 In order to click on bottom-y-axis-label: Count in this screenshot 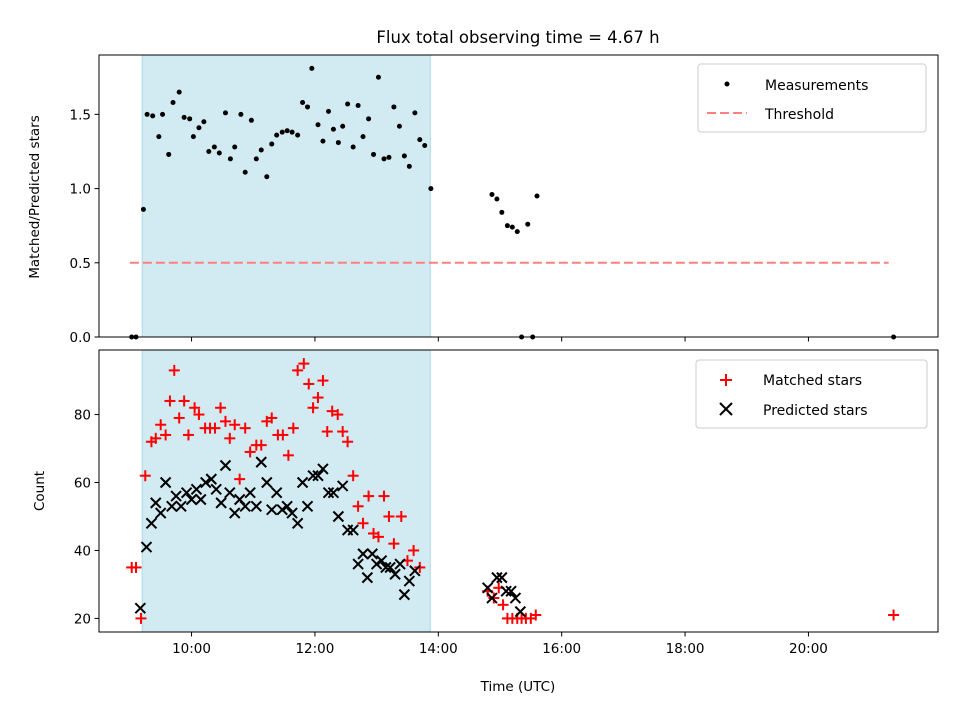, I will do `click(40, 491)`.